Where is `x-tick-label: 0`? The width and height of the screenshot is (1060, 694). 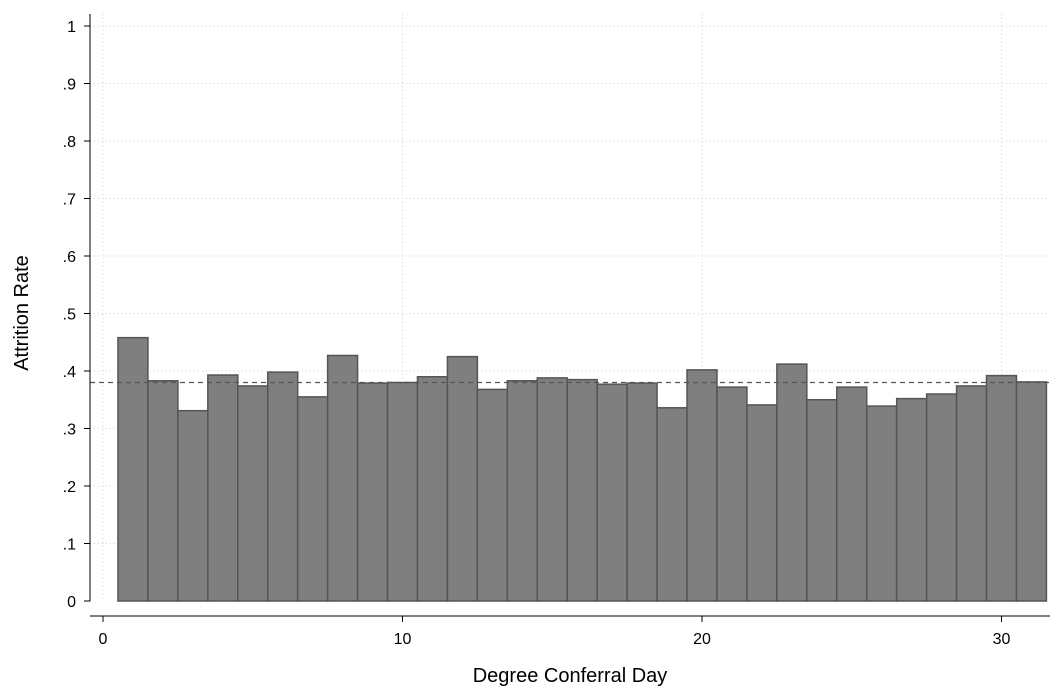 x-tick-label: 0 is located at coordinates (103, 639).